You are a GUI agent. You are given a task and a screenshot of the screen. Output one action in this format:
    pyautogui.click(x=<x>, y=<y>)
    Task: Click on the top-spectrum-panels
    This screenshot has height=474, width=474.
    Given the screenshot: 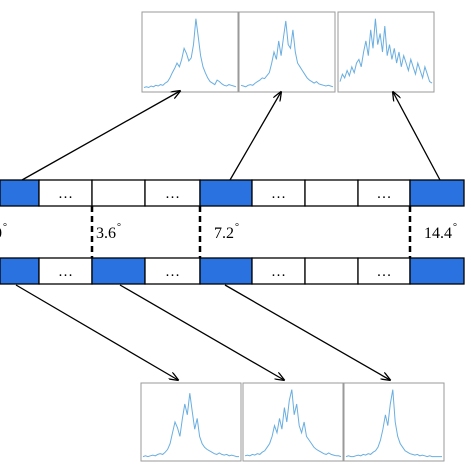 What is the action you would take?
    pyautogui.click(x=288, y=52)
    